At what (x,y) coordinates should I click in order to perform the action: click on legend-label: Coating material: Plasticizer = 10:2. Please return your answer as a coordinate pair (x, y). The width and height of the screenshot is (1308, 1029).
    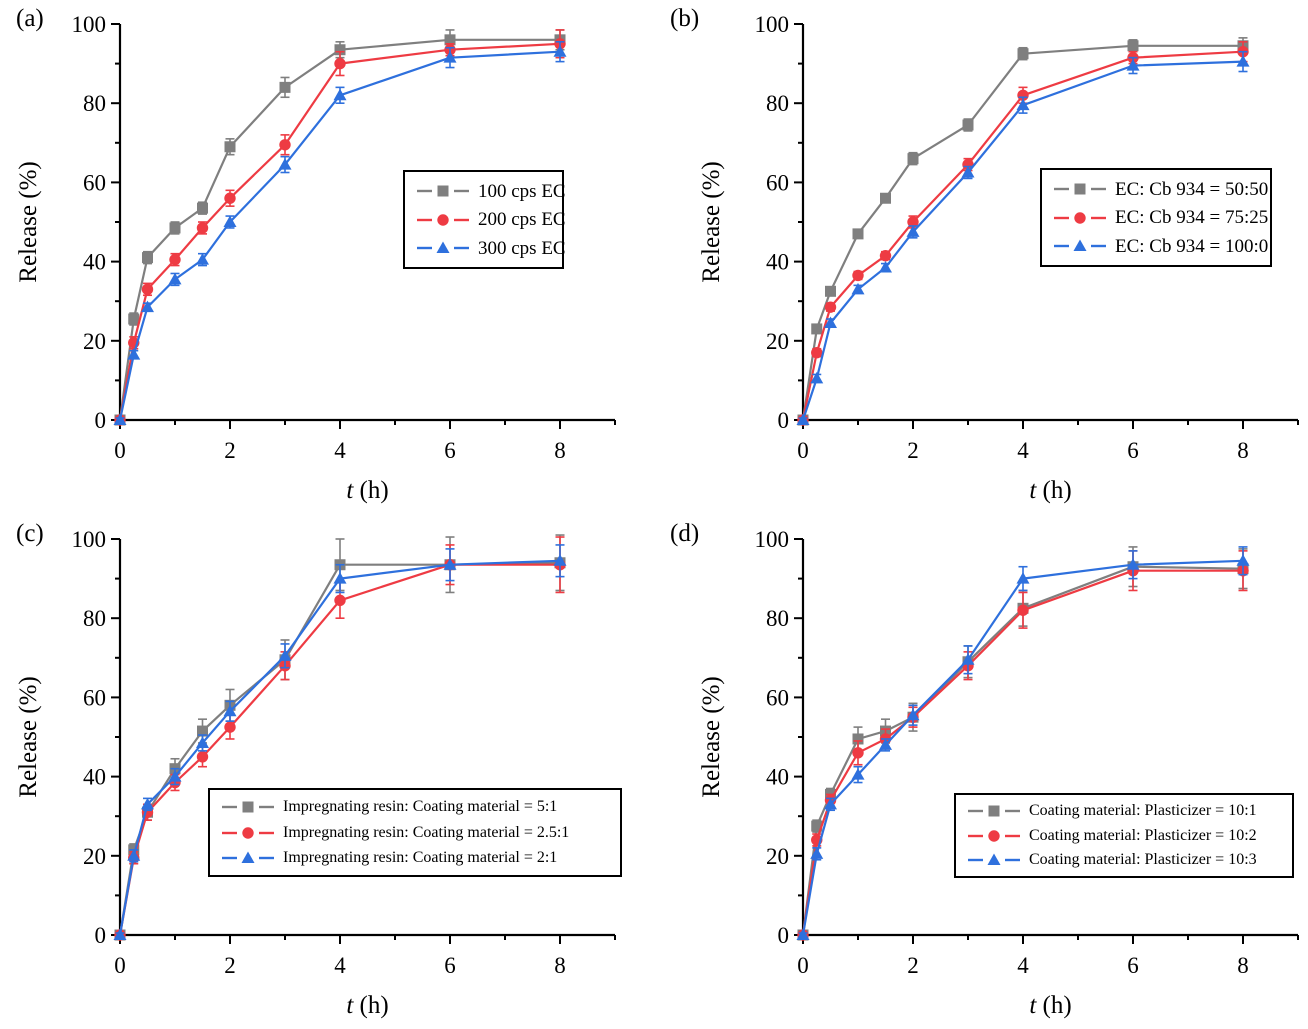
    Looking at the image, I should click on (1143, 835).